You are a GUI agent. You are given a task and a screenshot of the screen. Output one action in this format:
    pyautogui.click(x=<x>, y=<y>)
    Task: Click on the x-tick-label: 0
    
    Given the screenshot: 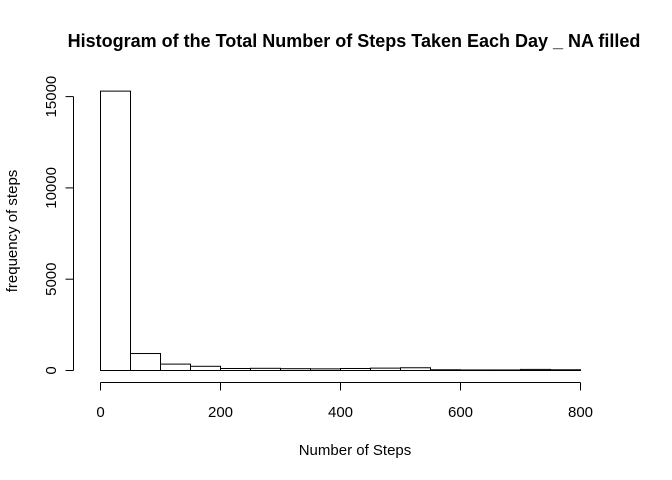 What is the action you would take?
    pyautogui.click(x=100, y=412)
    